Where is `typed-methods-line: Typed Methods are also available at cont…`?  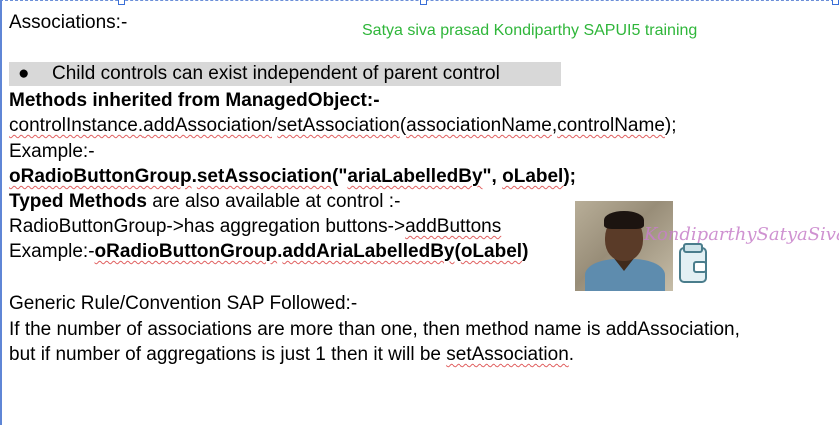 typed-methods-line: Typed Methods are also available at cont… is located at coordinates (205, 201).